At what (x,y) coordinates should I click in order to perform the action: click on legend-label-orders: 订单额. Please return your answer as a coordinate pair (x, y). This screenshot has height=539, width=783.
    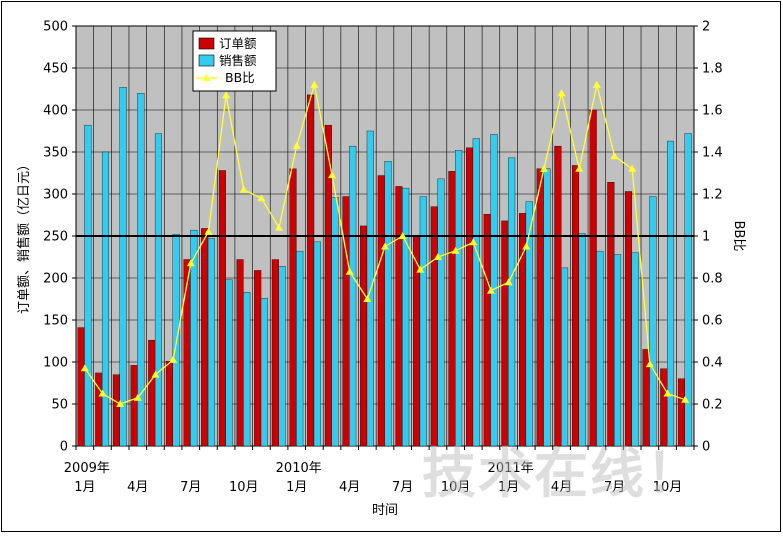
    Looking at the image, I should click on (238, 43).